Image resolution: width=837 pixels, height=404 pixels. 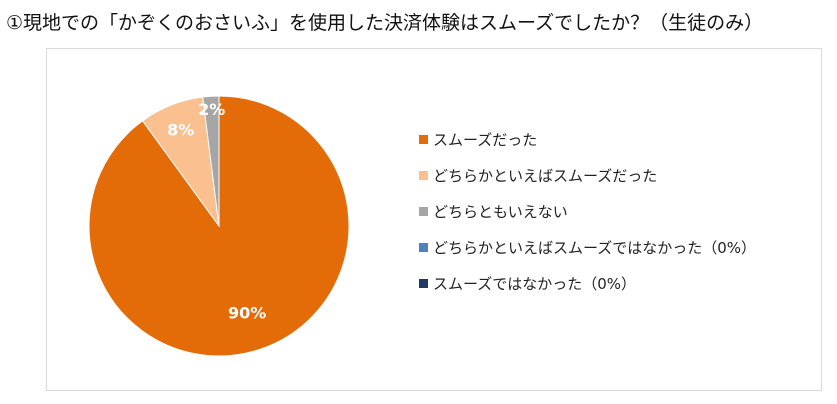 I want to click on legend-item: どちらかといえばスムーズではなかった（0%）, so click(x=587, y=247).